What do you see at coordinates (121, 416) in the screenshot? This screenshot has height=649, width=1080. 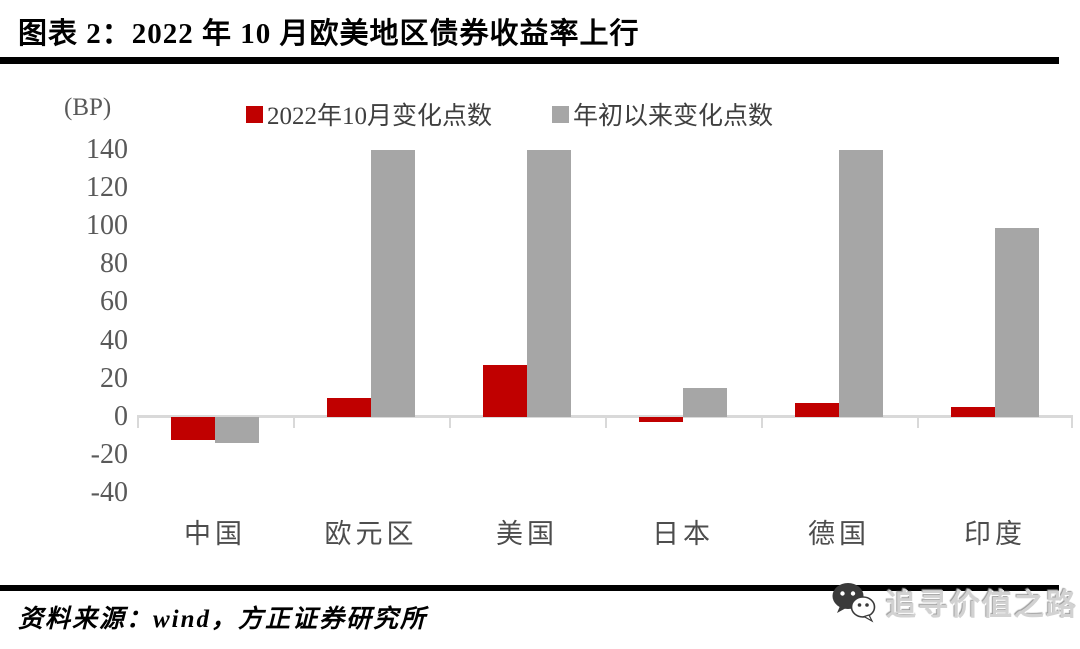 I see `y-tick-label: 0` at bounding box center [121, 416].